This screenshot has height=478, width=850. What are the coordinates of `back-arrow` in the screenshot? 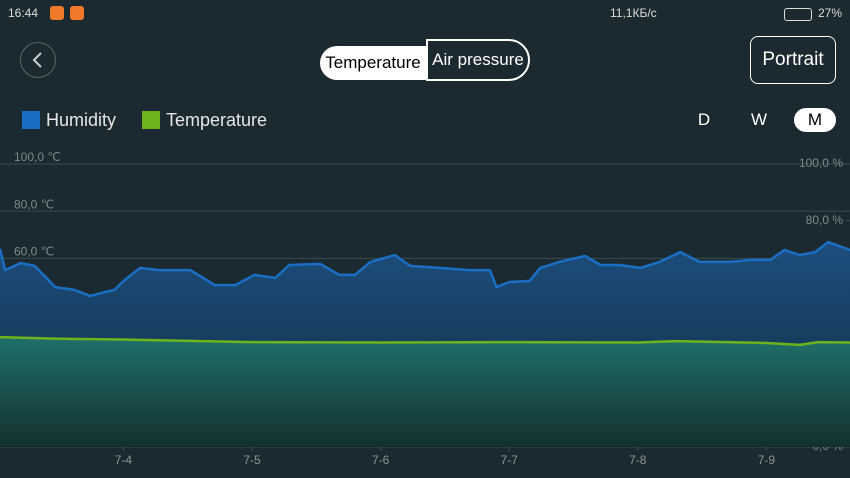 It's located at (37, 60).